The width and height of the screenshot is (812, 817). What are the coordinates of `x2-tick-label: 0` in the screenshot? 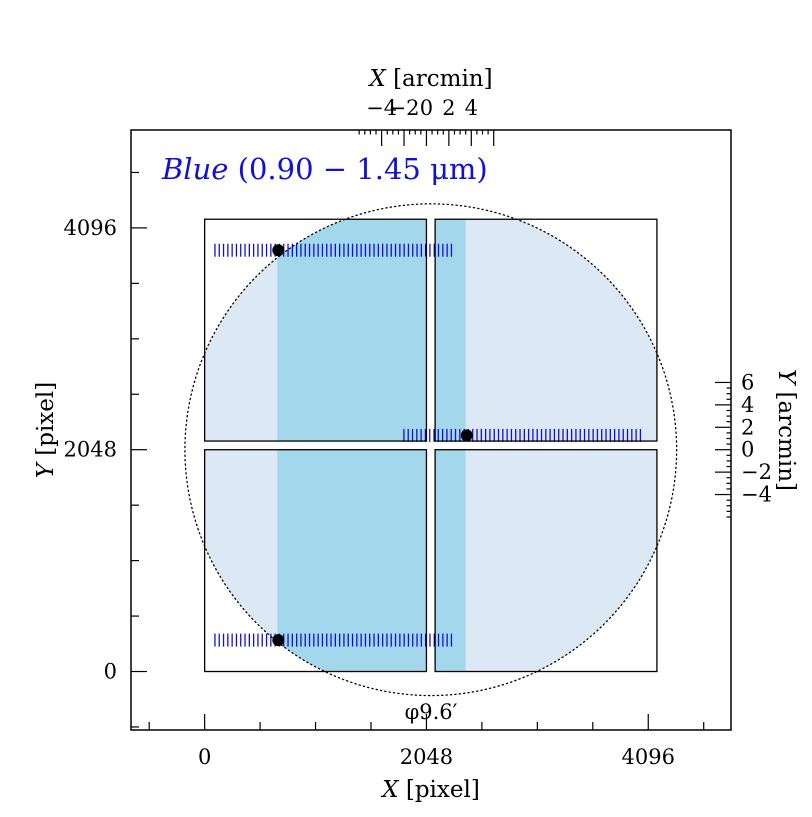 It's located at (426, 108).